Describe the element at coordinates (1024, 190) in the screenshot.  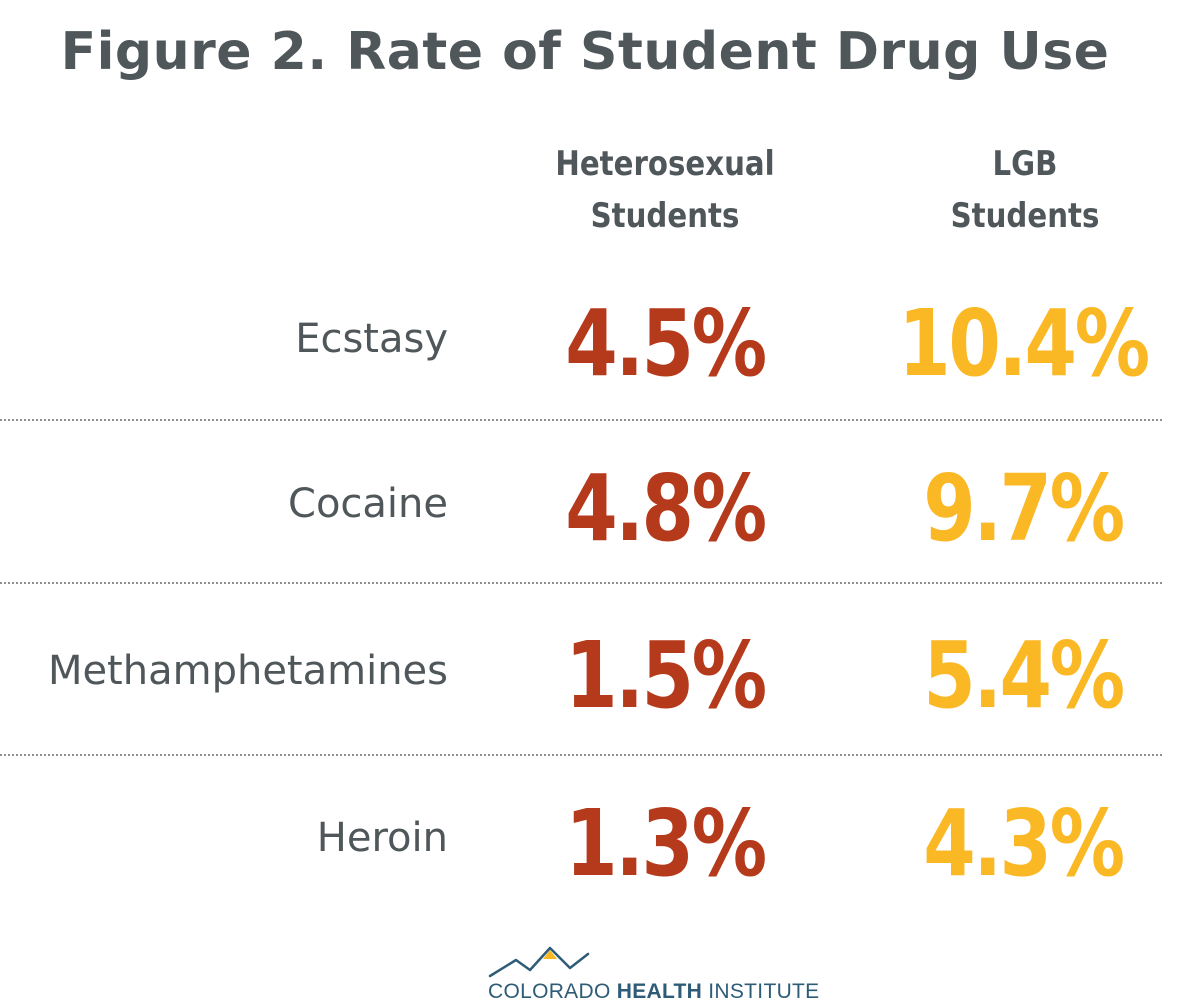
I see `column-header-lgb: LGB Students` at that location.